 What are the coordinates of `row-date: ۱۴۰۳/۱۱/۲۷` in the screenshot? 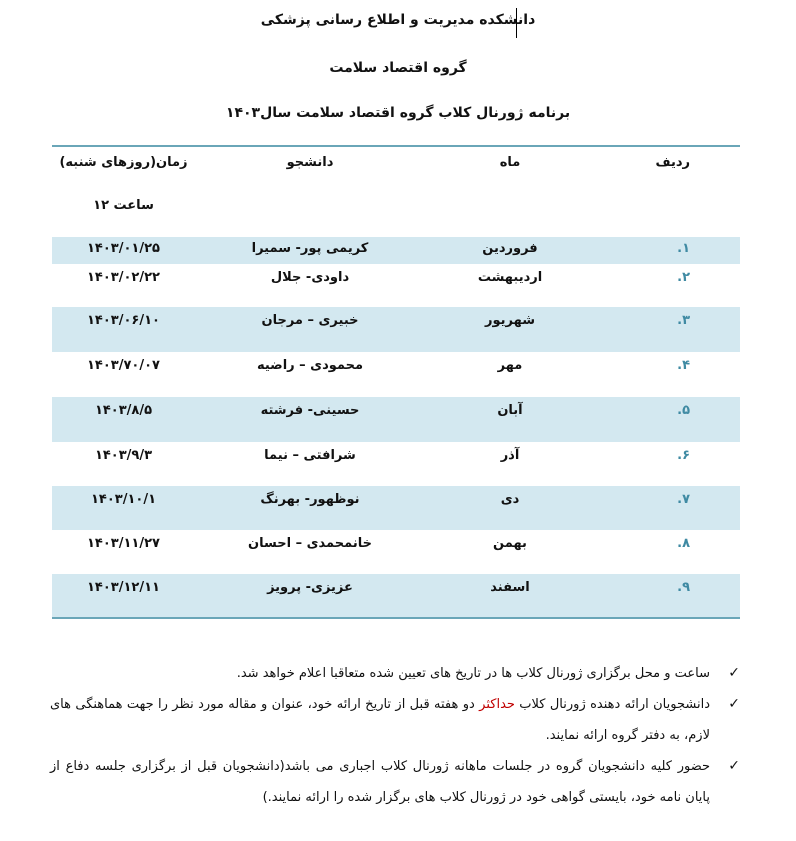 It's located at (123, 543).